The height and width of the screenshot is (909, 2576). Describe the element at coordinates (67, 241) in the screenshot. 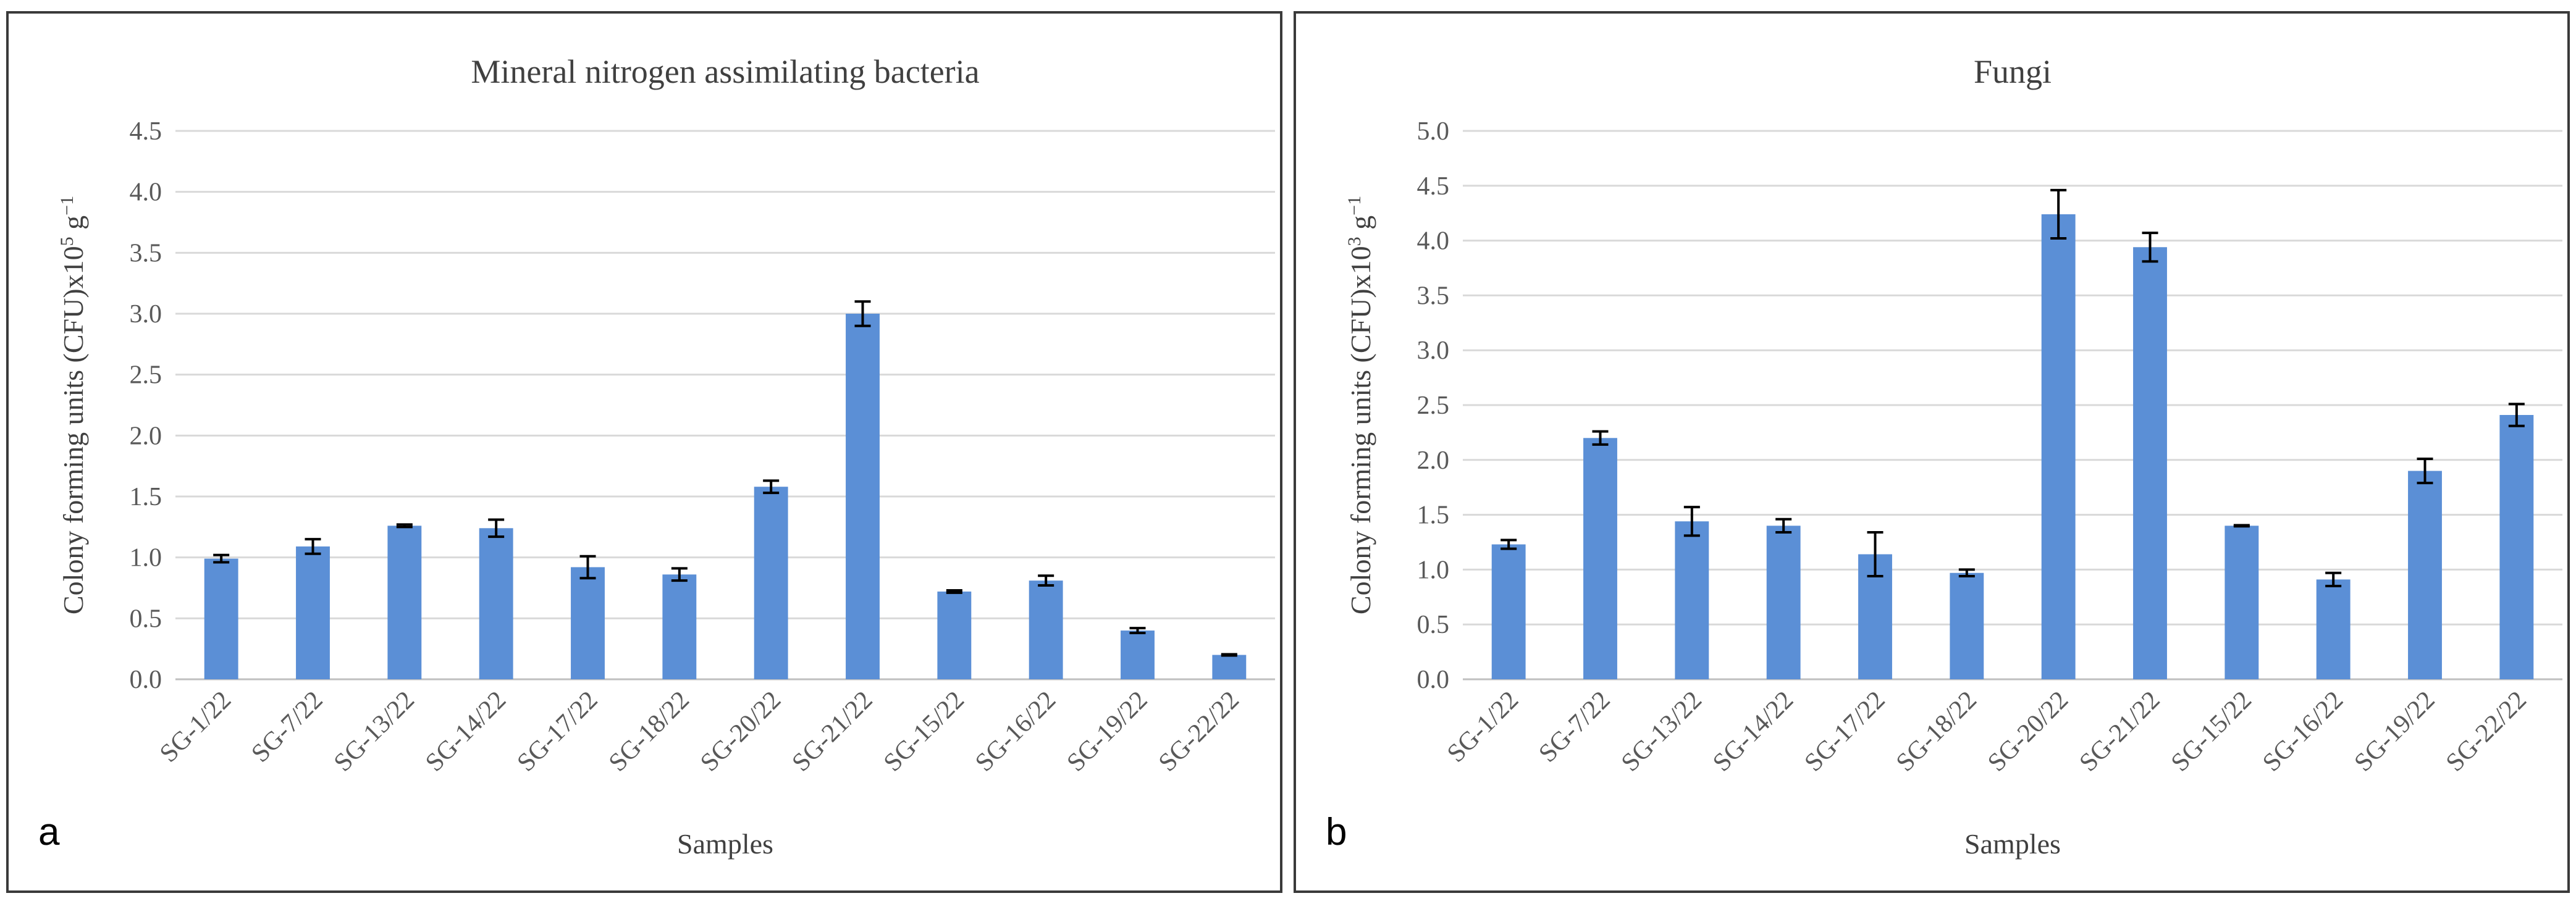

I see `y-axis-title-exp: 5` at that location.